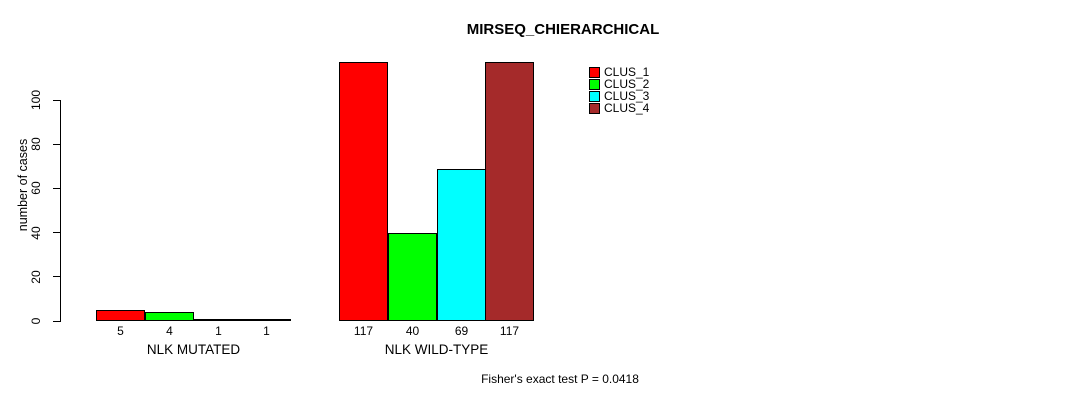 This screenshot has width=1090, height=400. What do you see at coordinates (120, 331) in the screenshot?
I see `bar-value-label: 5` at bounding box center [120, 331].